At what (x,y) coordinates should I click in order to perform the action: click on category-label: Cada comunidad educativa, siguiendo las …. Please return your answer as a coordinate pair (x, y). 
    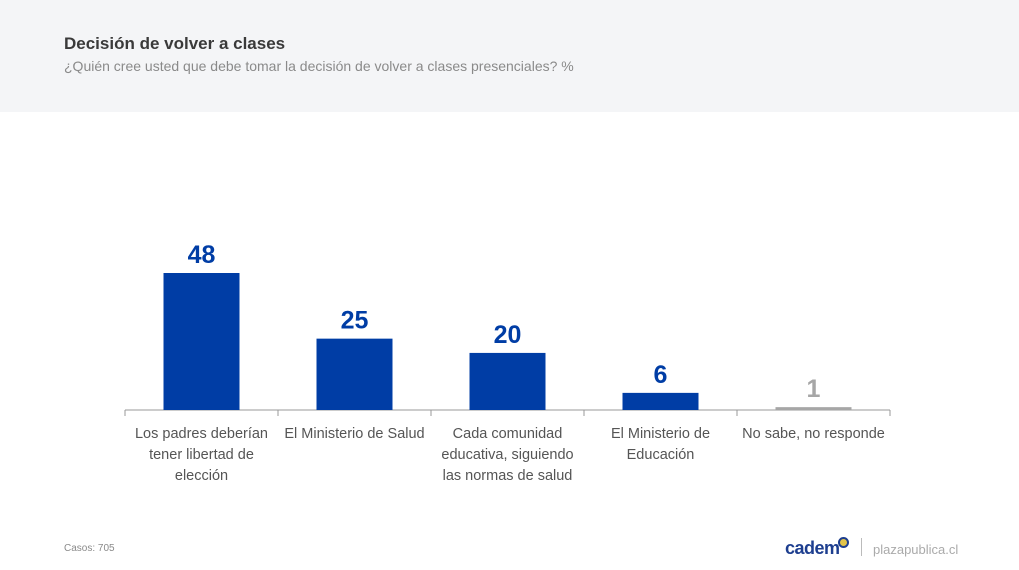
    Looking at the image, I should click on (507, 455).